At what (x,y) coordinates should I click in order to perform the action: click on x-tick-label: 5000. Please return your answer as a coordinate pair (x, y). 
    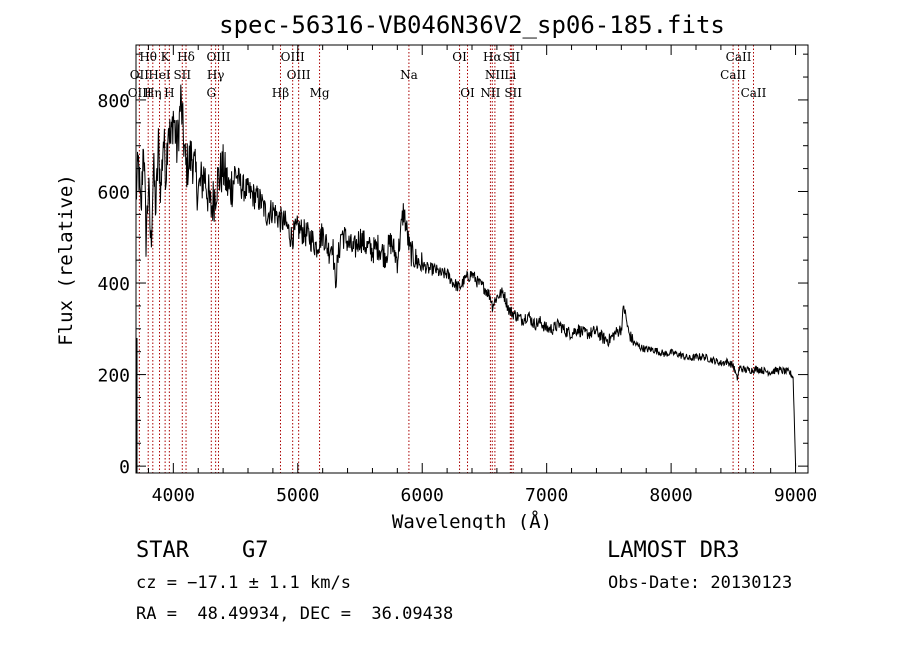
    Looking at the image, I should click on (297, 495).